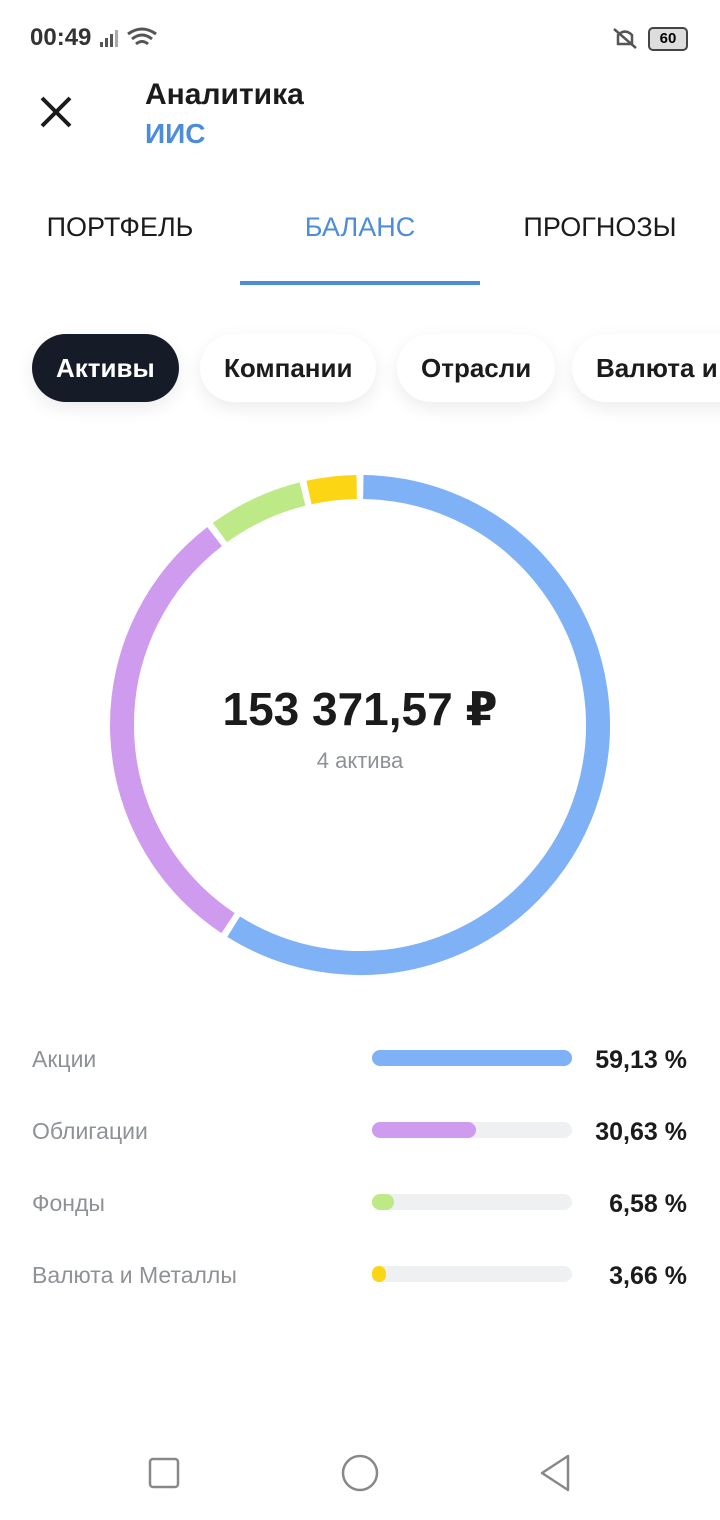  What do you see at coordinates (64, 1059) in the screenshot?
I see `legend-label: Акции` at bounding box center [64, 1059].